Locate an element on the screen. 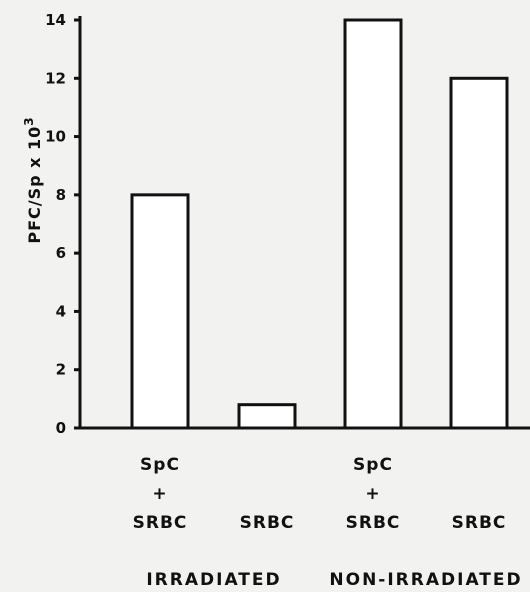 This screenshot has width=530, height=592. y-tick-label: 10 is located at coordinates (55, 137).